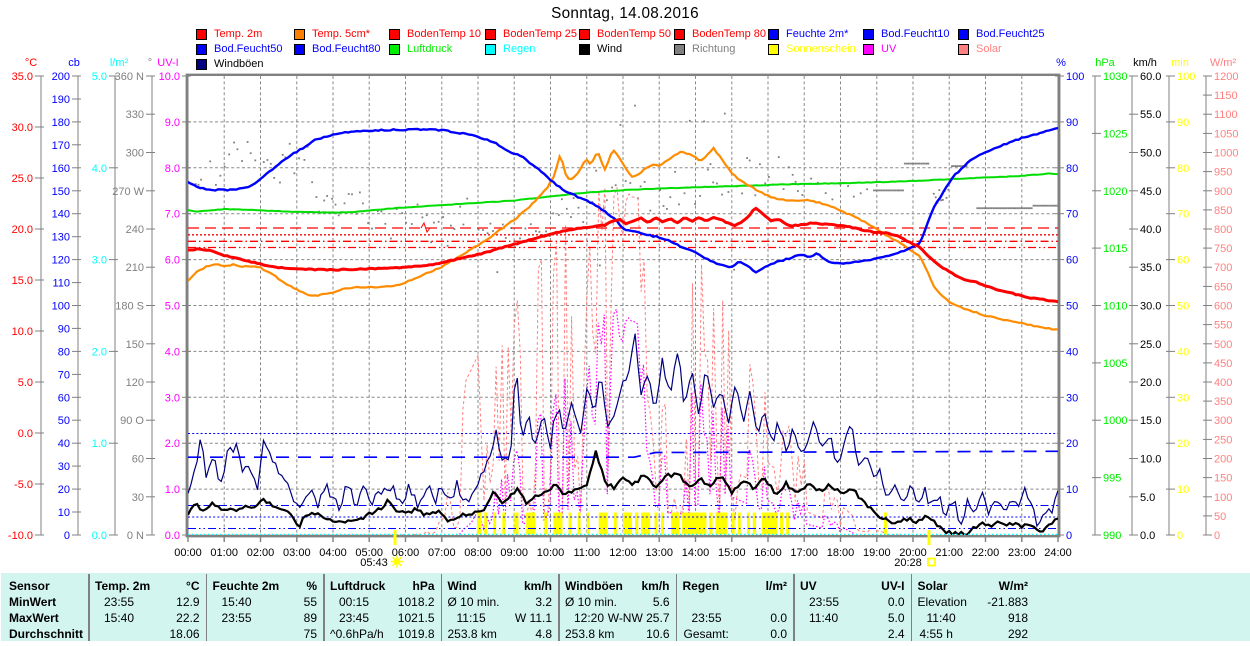 The image size is (1250, 646). What do you see at coordinates (135, 154) in the screenshot?
I see `svg-text: 300` at bounding box center [135, 154].